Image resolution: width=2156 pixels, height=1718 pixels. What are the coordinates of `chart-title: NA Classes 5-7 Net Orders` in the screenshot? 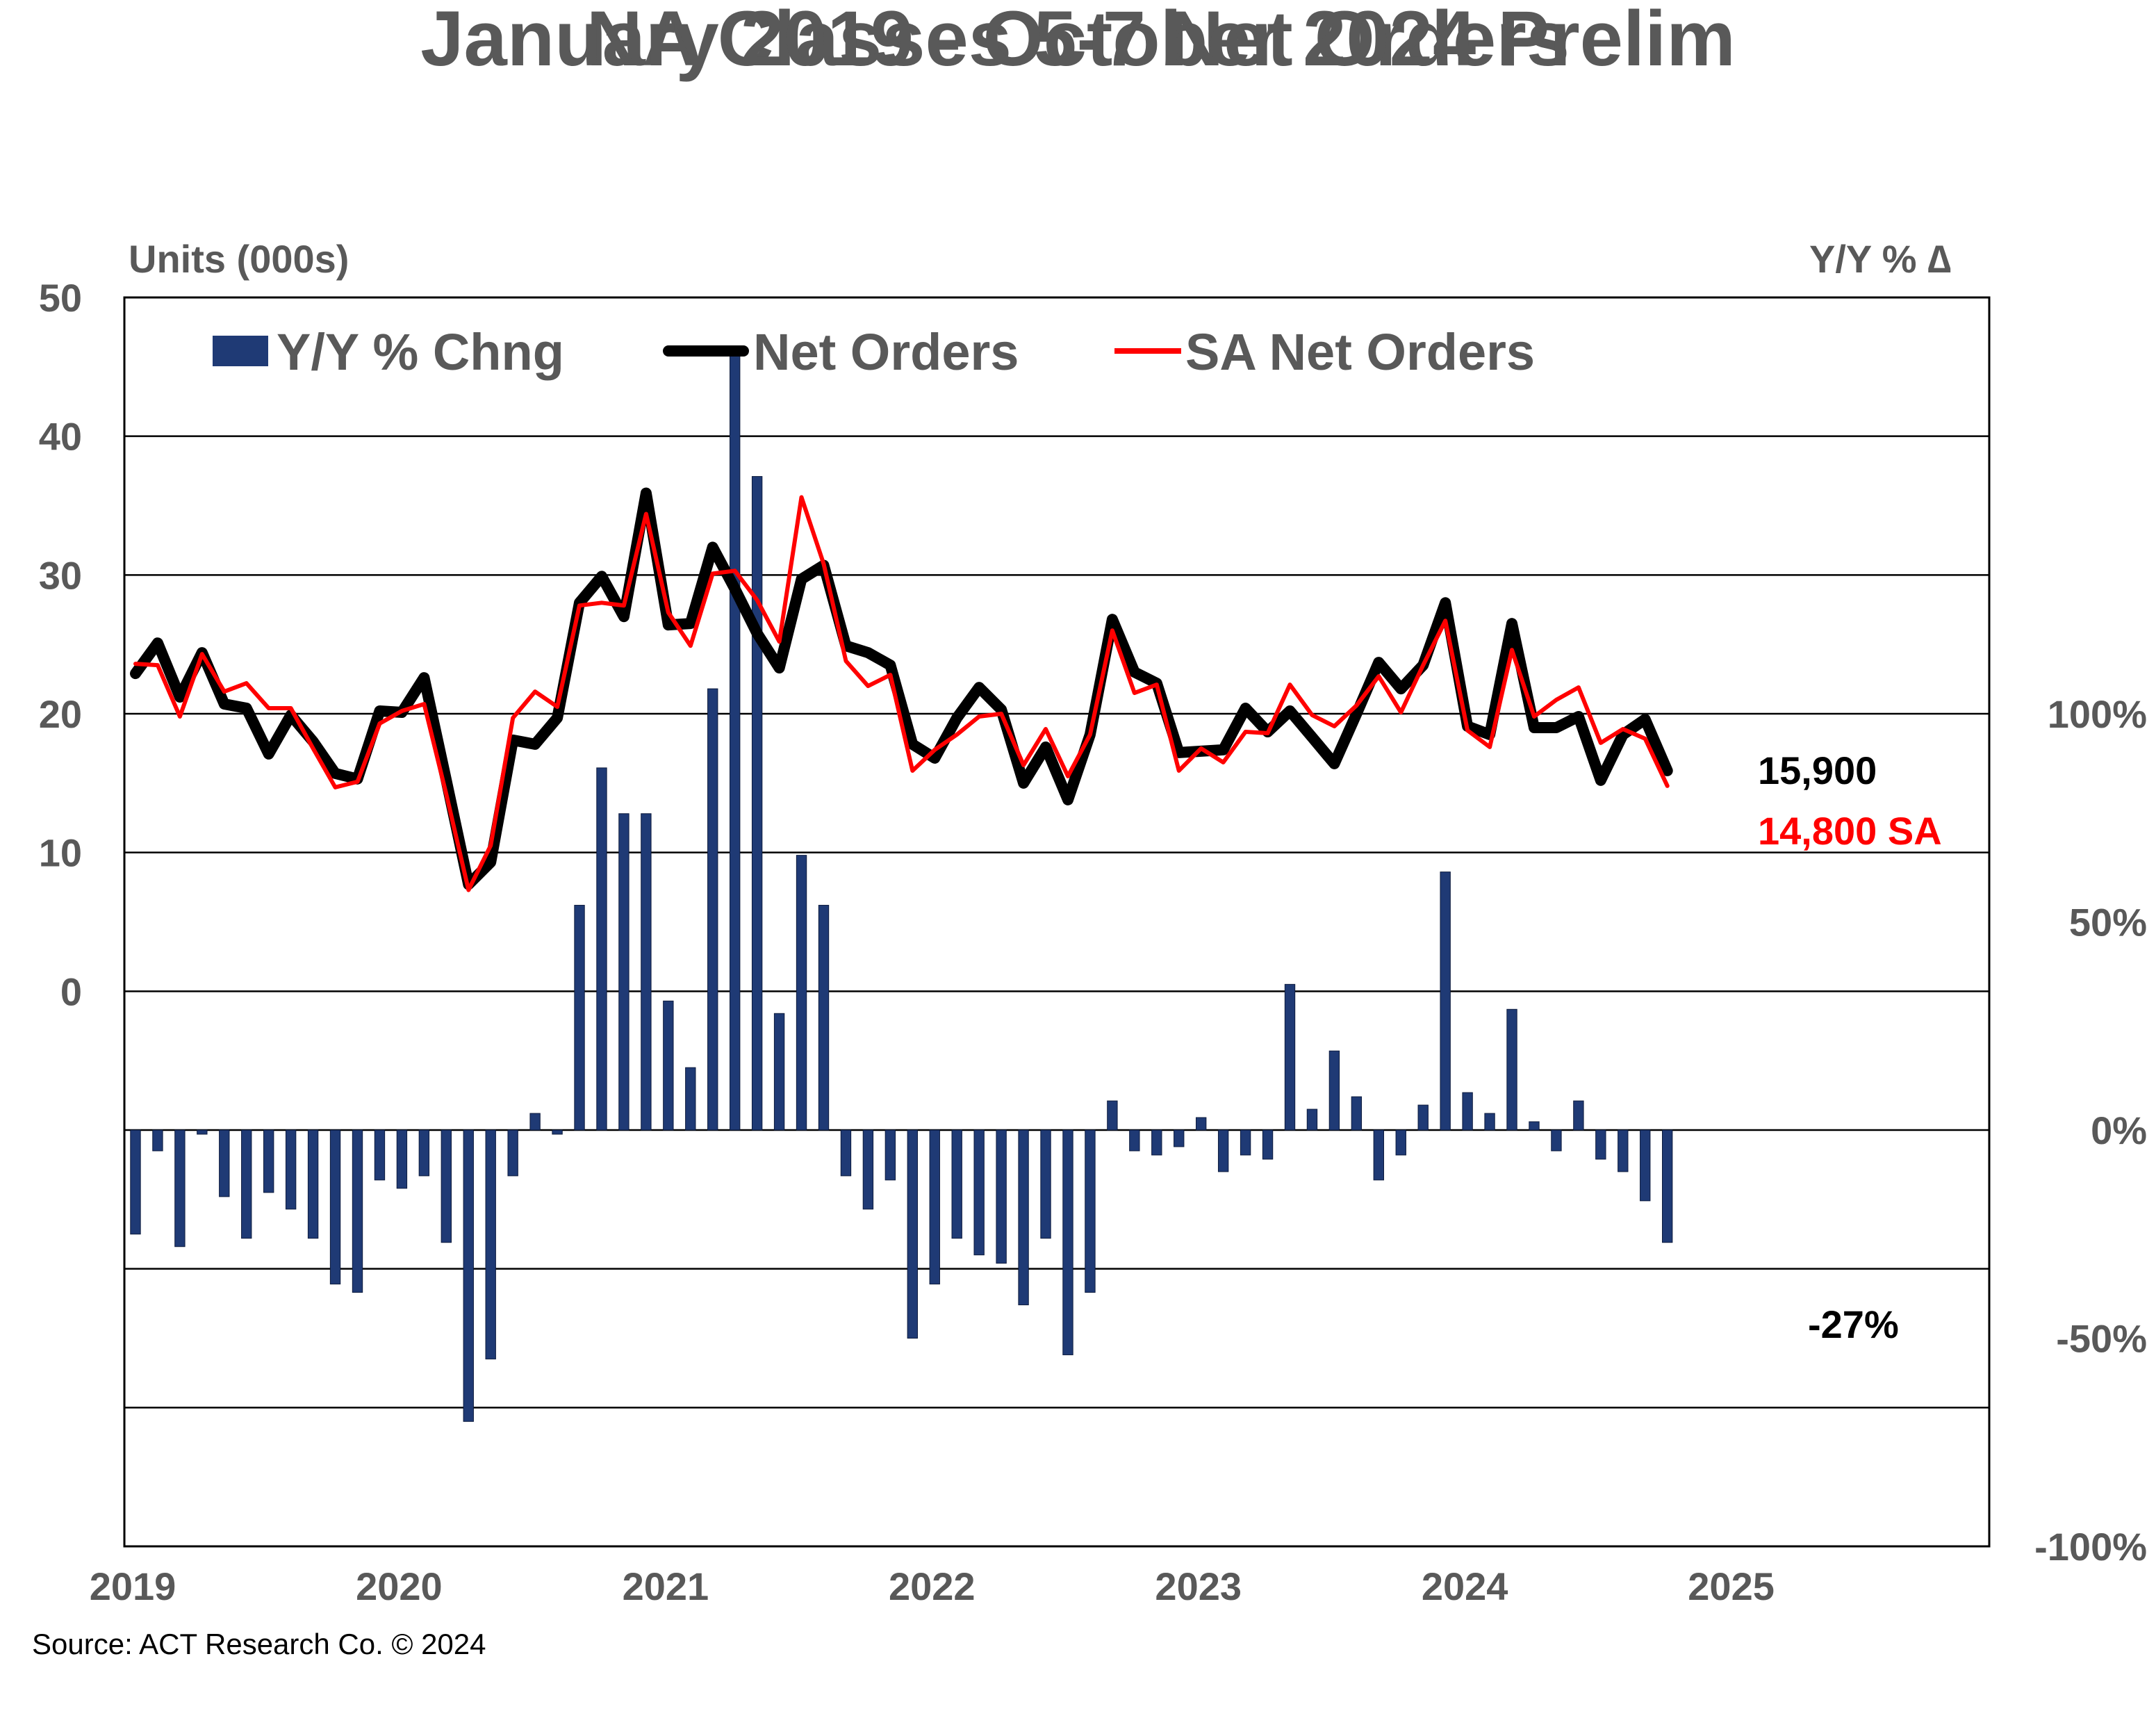 It's located at (1078, 41).